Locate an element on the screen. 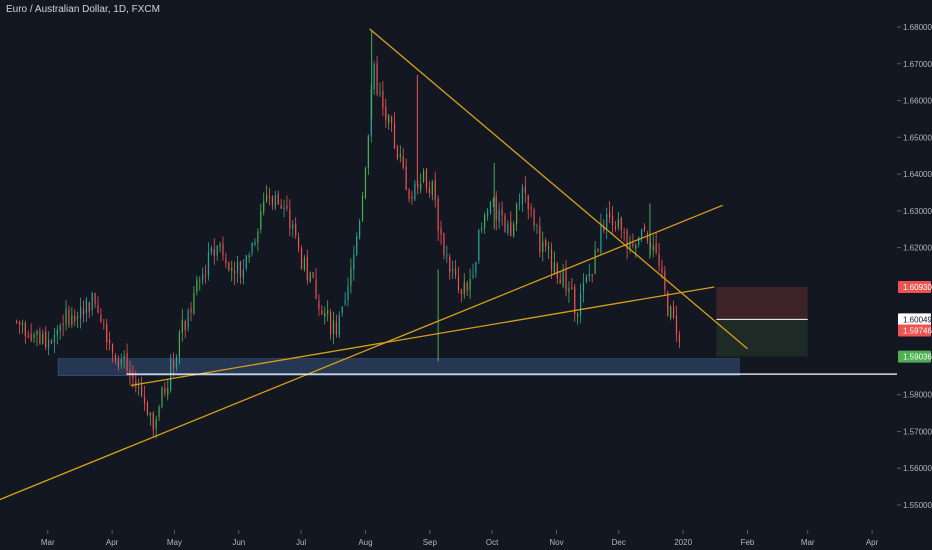  y-tick-label: 1.62000 is located at coordinates (917, 248).